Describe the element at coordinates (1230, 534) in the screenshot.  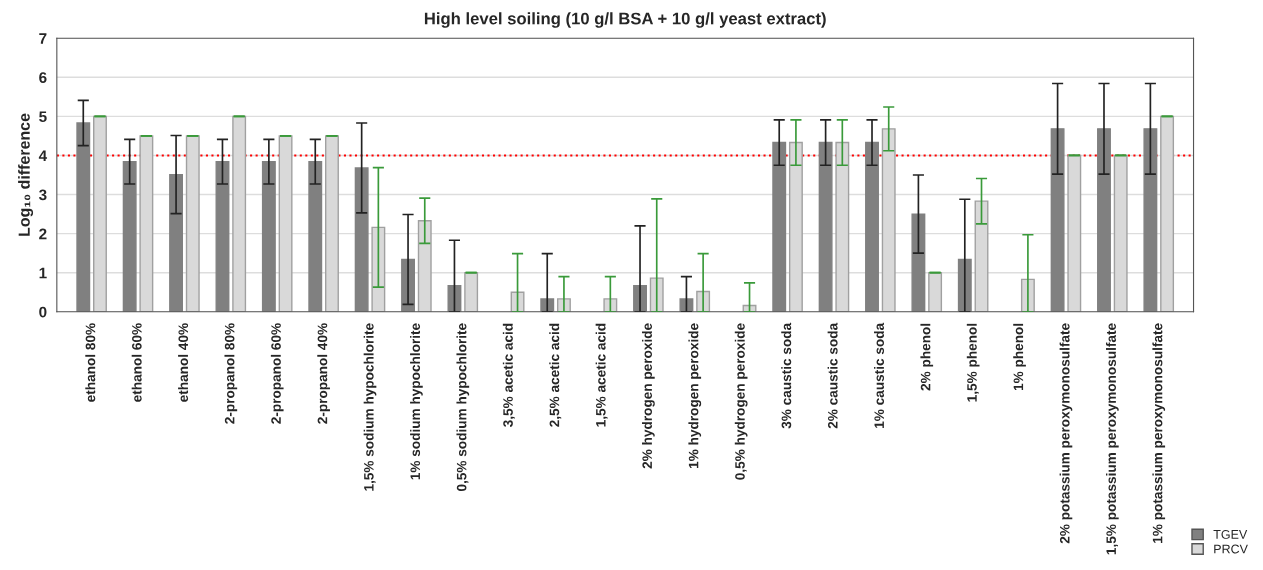
I see `legend-label: TGEV` at that location.